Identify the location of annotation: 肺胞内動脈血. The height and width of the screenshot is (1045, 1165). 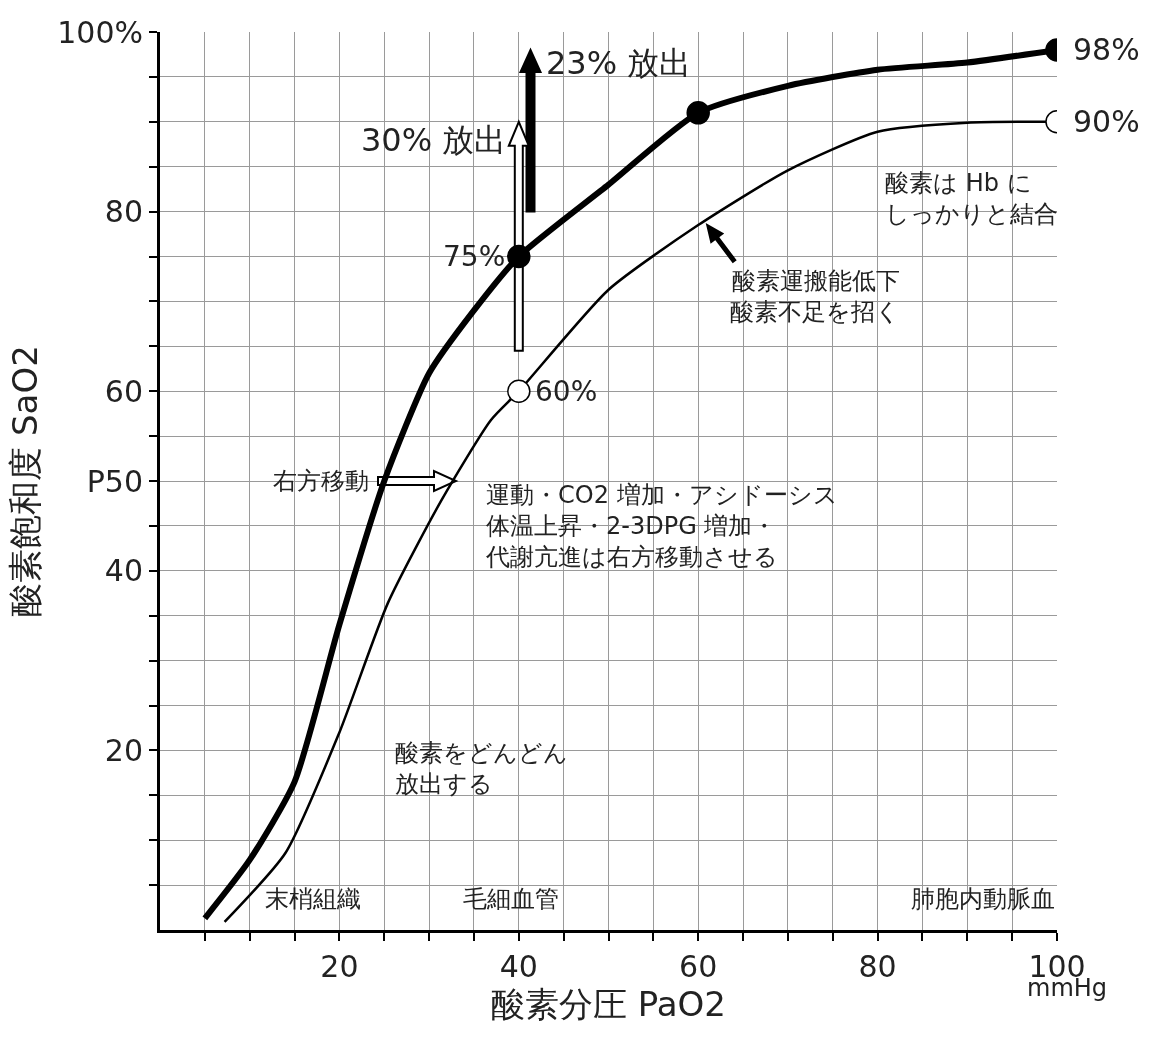
(983, 899).